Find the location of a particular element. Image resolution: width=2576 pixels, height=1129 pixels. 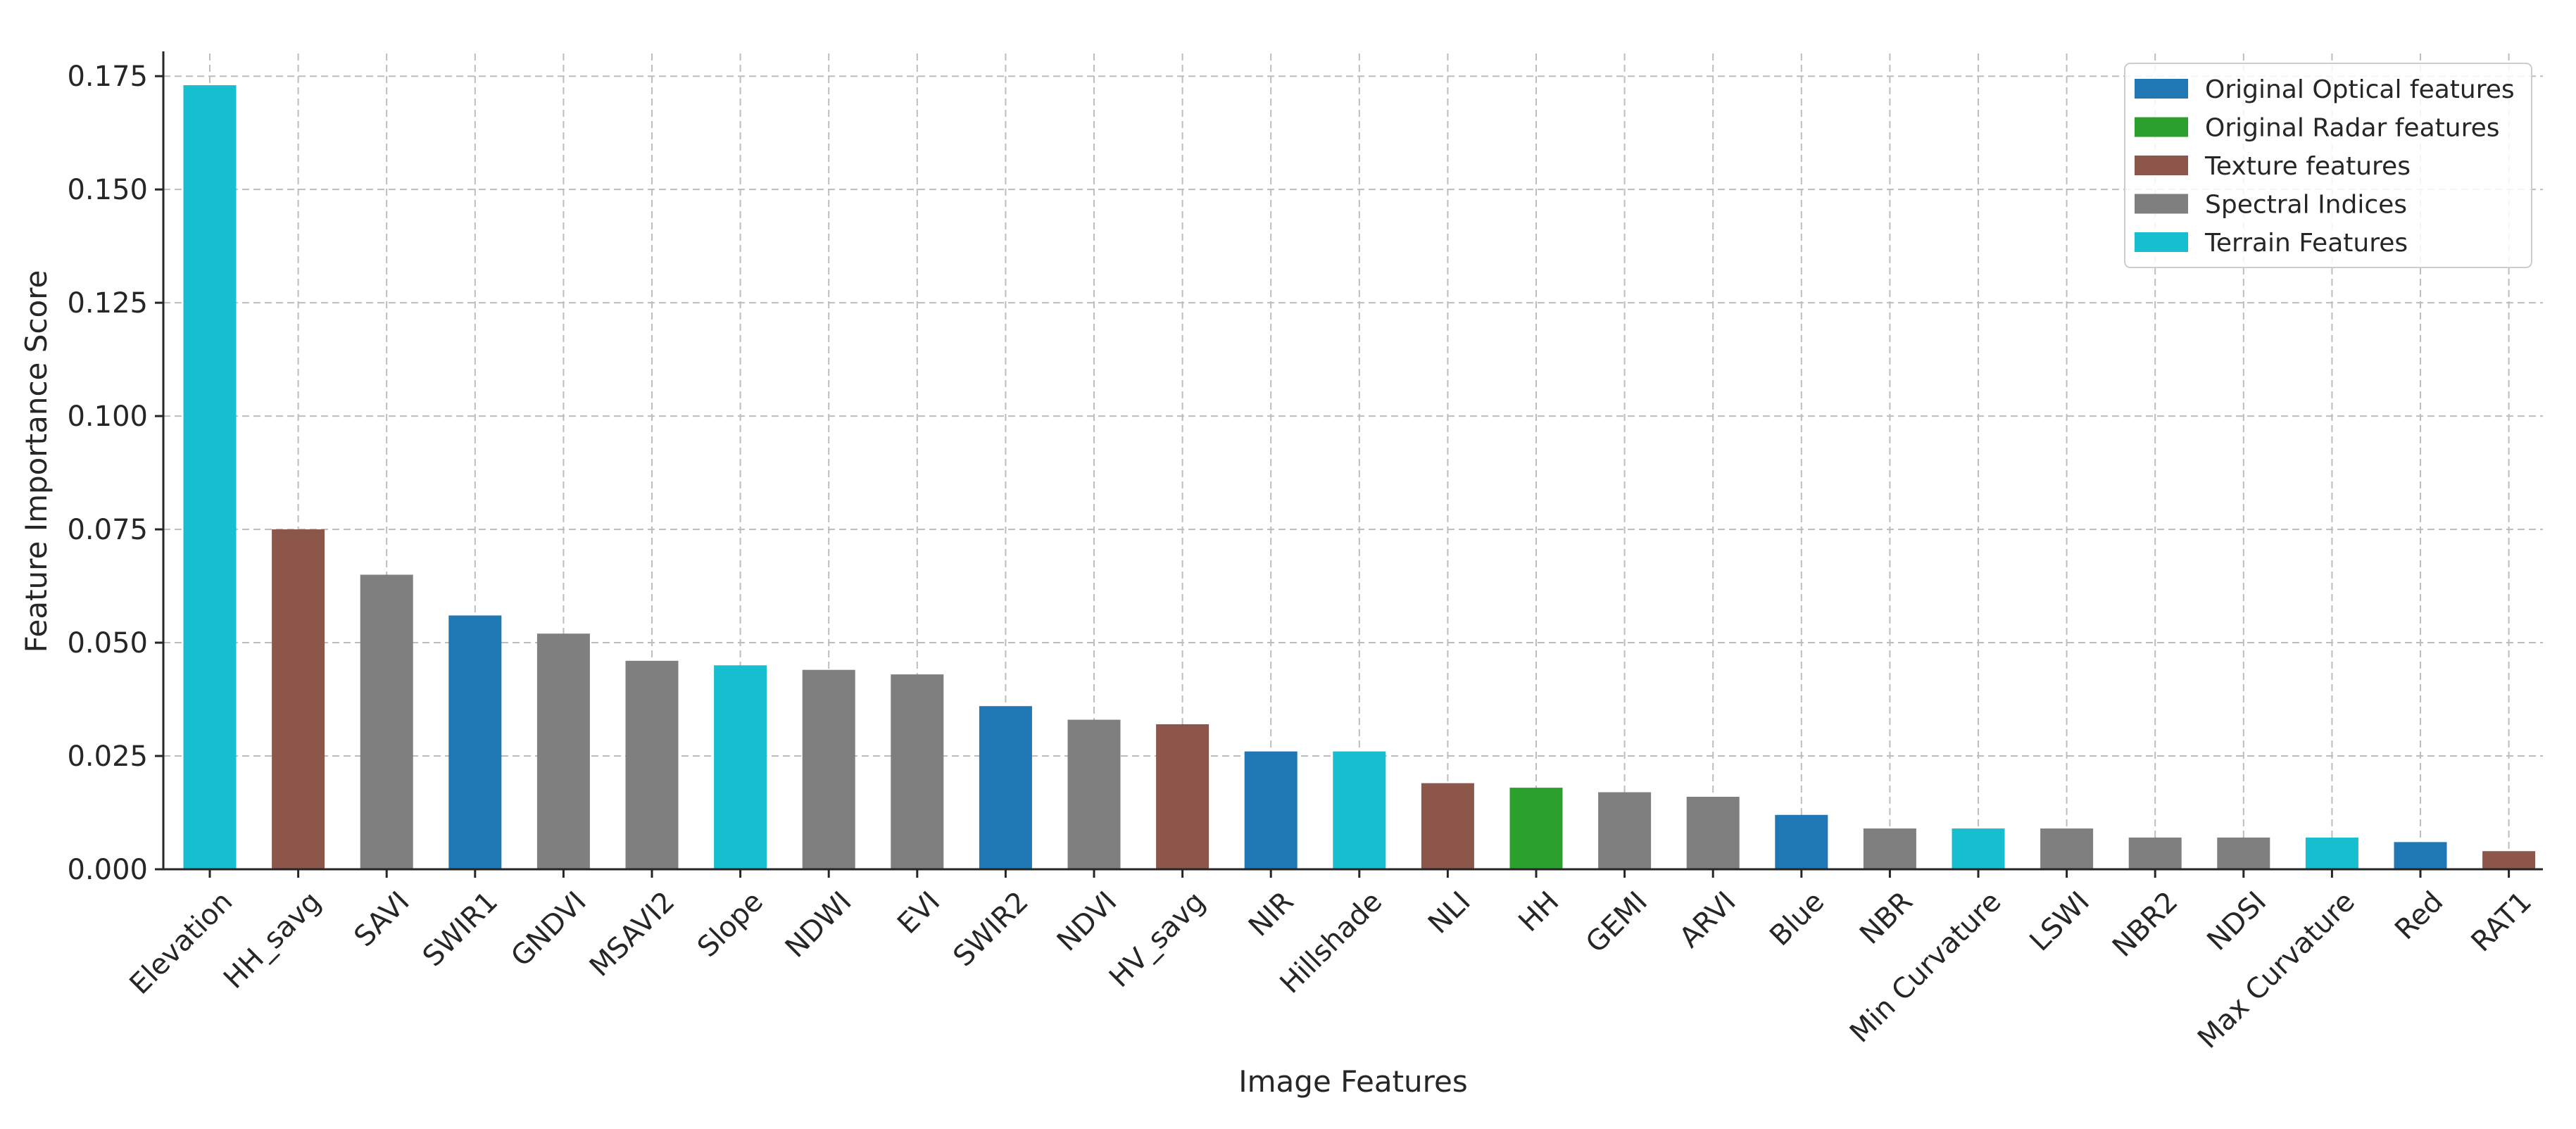

bar-rat1 is located at coordinates (2509, 860).